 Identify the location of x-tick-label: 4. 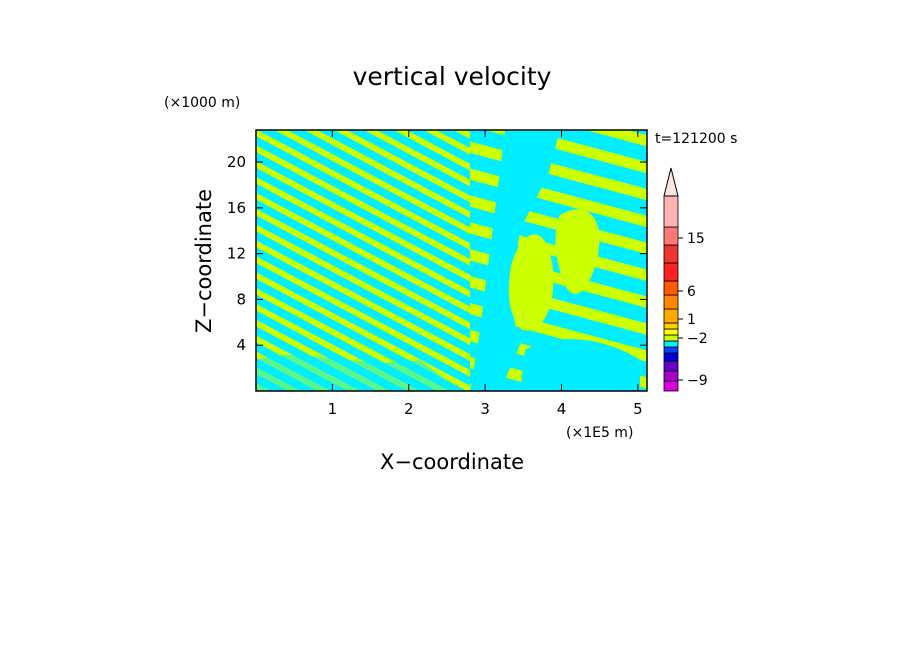
(562, 409).